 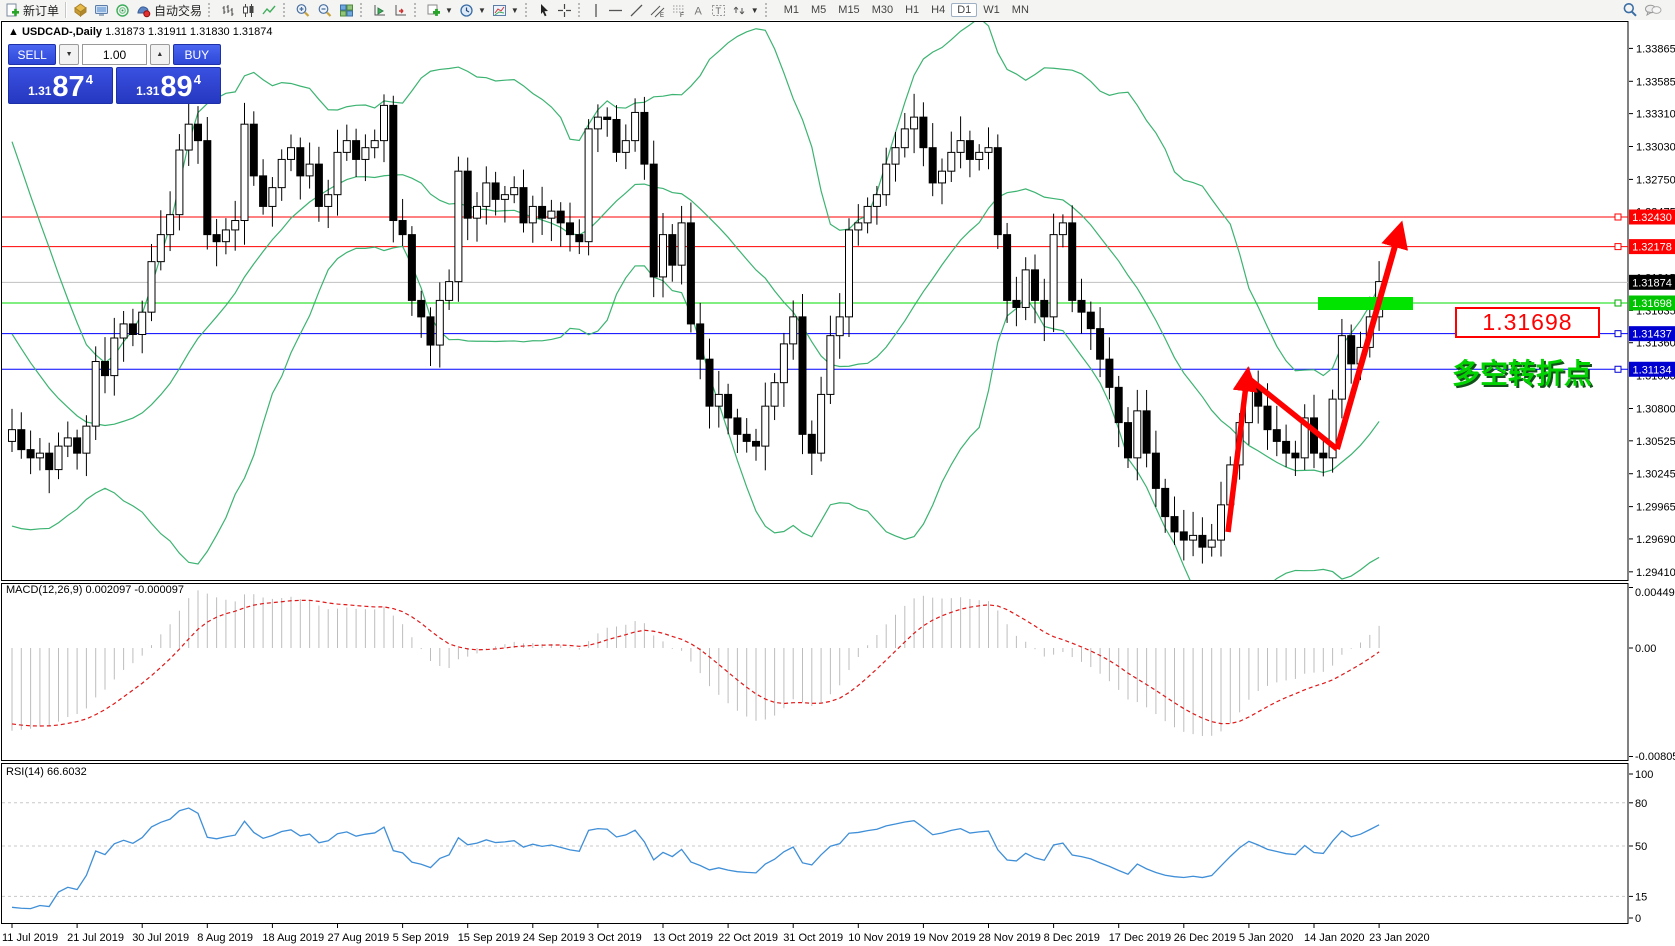 I want to click on highlight-bar, so click(x=1365, y=303).